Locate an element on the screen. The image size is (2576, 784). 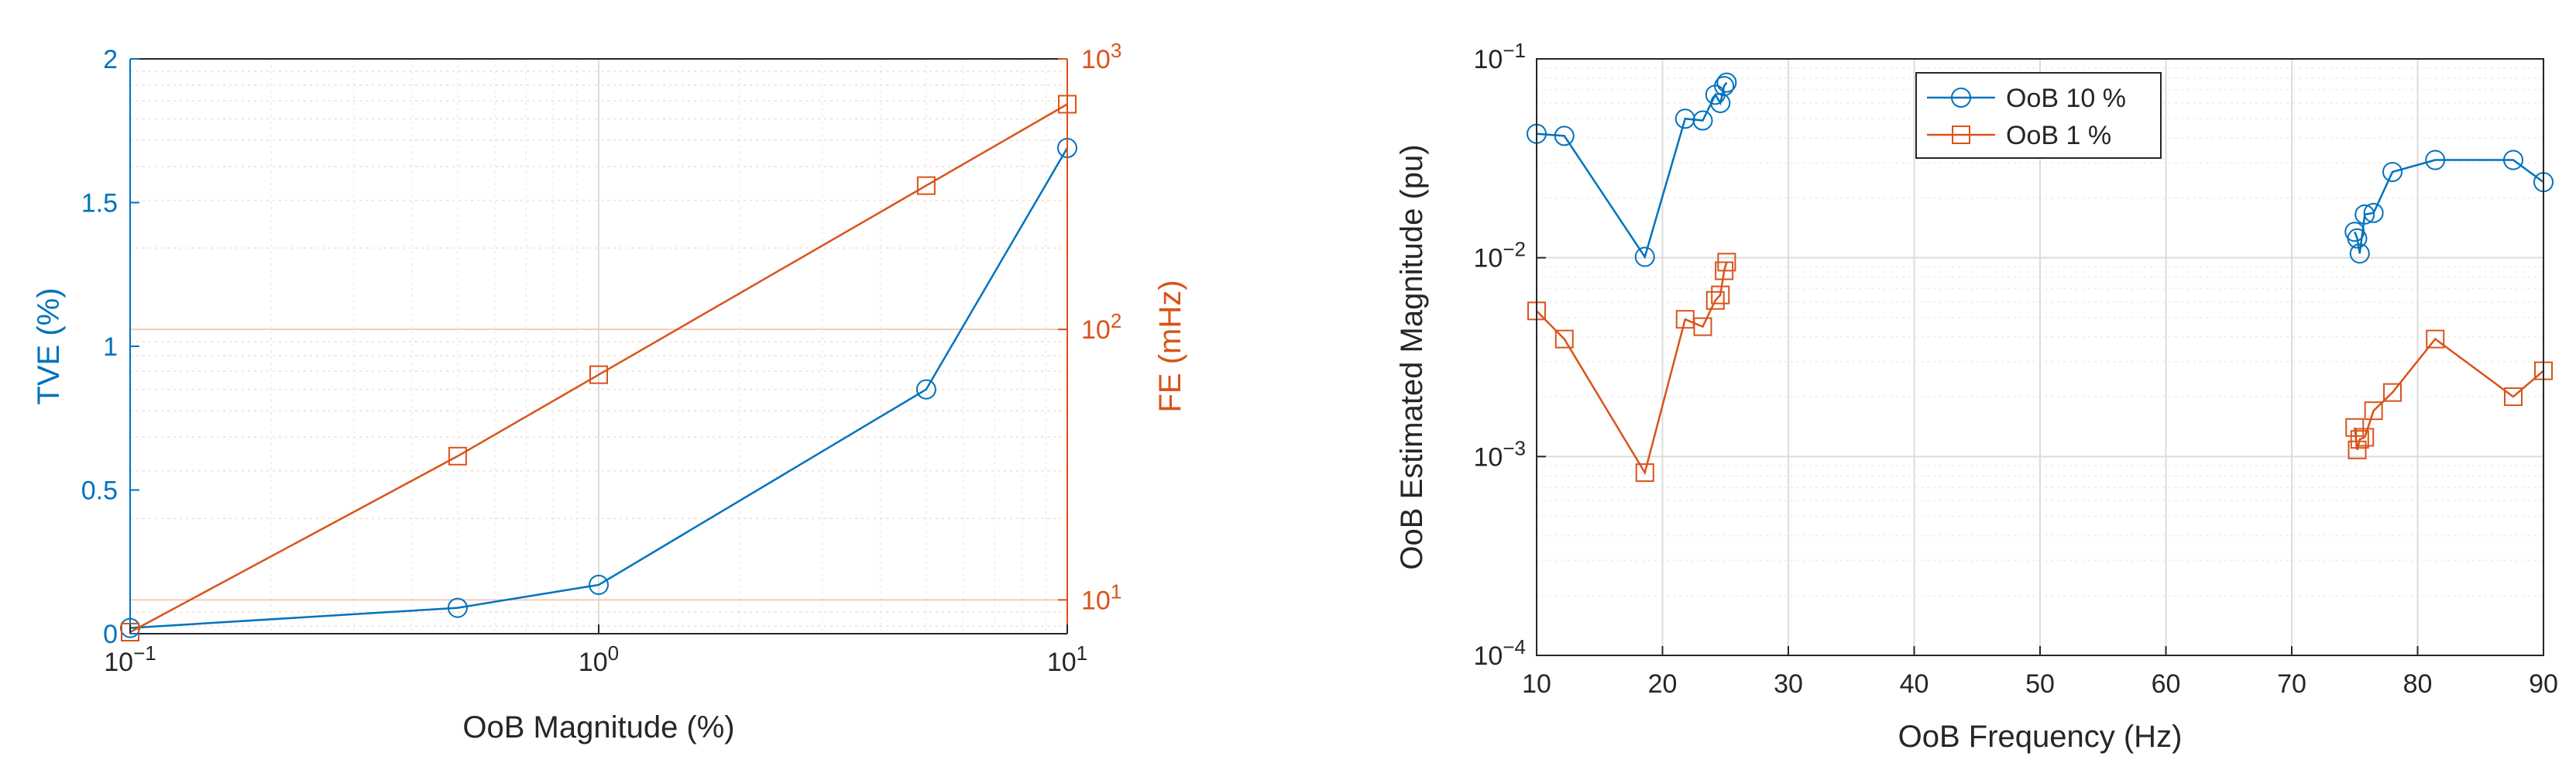
chart1-x-tick-label: 101 is located at coordinates (1067, 659).